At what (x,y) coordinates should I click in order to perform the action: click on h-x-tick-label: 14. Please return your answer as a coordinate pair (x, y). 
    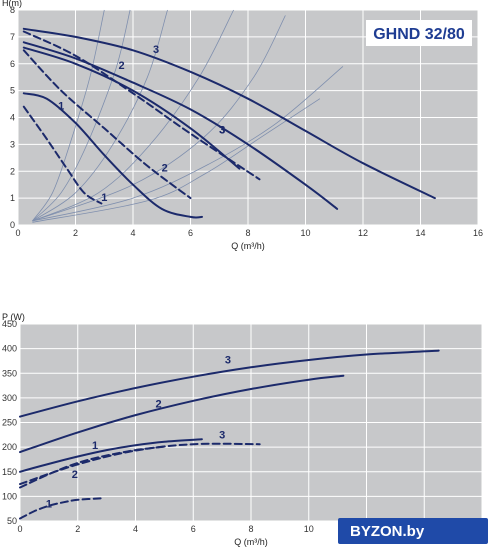
    Looking at the image, I should click on (420, 233).